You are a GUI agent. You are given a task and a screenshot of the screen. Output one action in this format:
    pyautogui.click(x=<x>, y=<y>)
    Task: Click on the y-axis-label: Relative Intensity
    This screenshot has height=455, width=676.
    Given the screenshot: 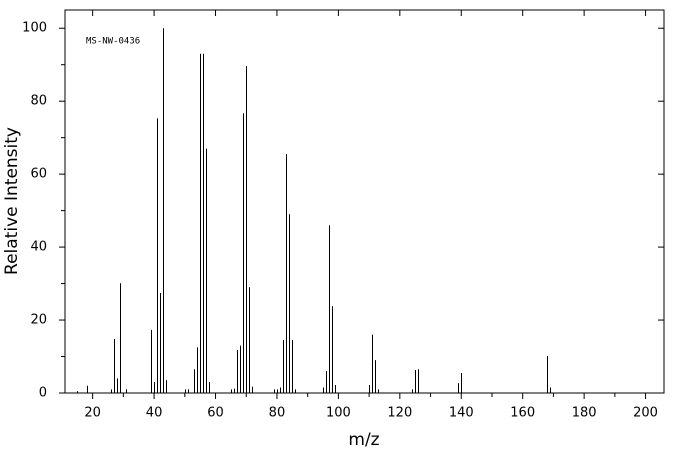 What is the action you would take?
    pyautogui.click(x=12, y=201)
    